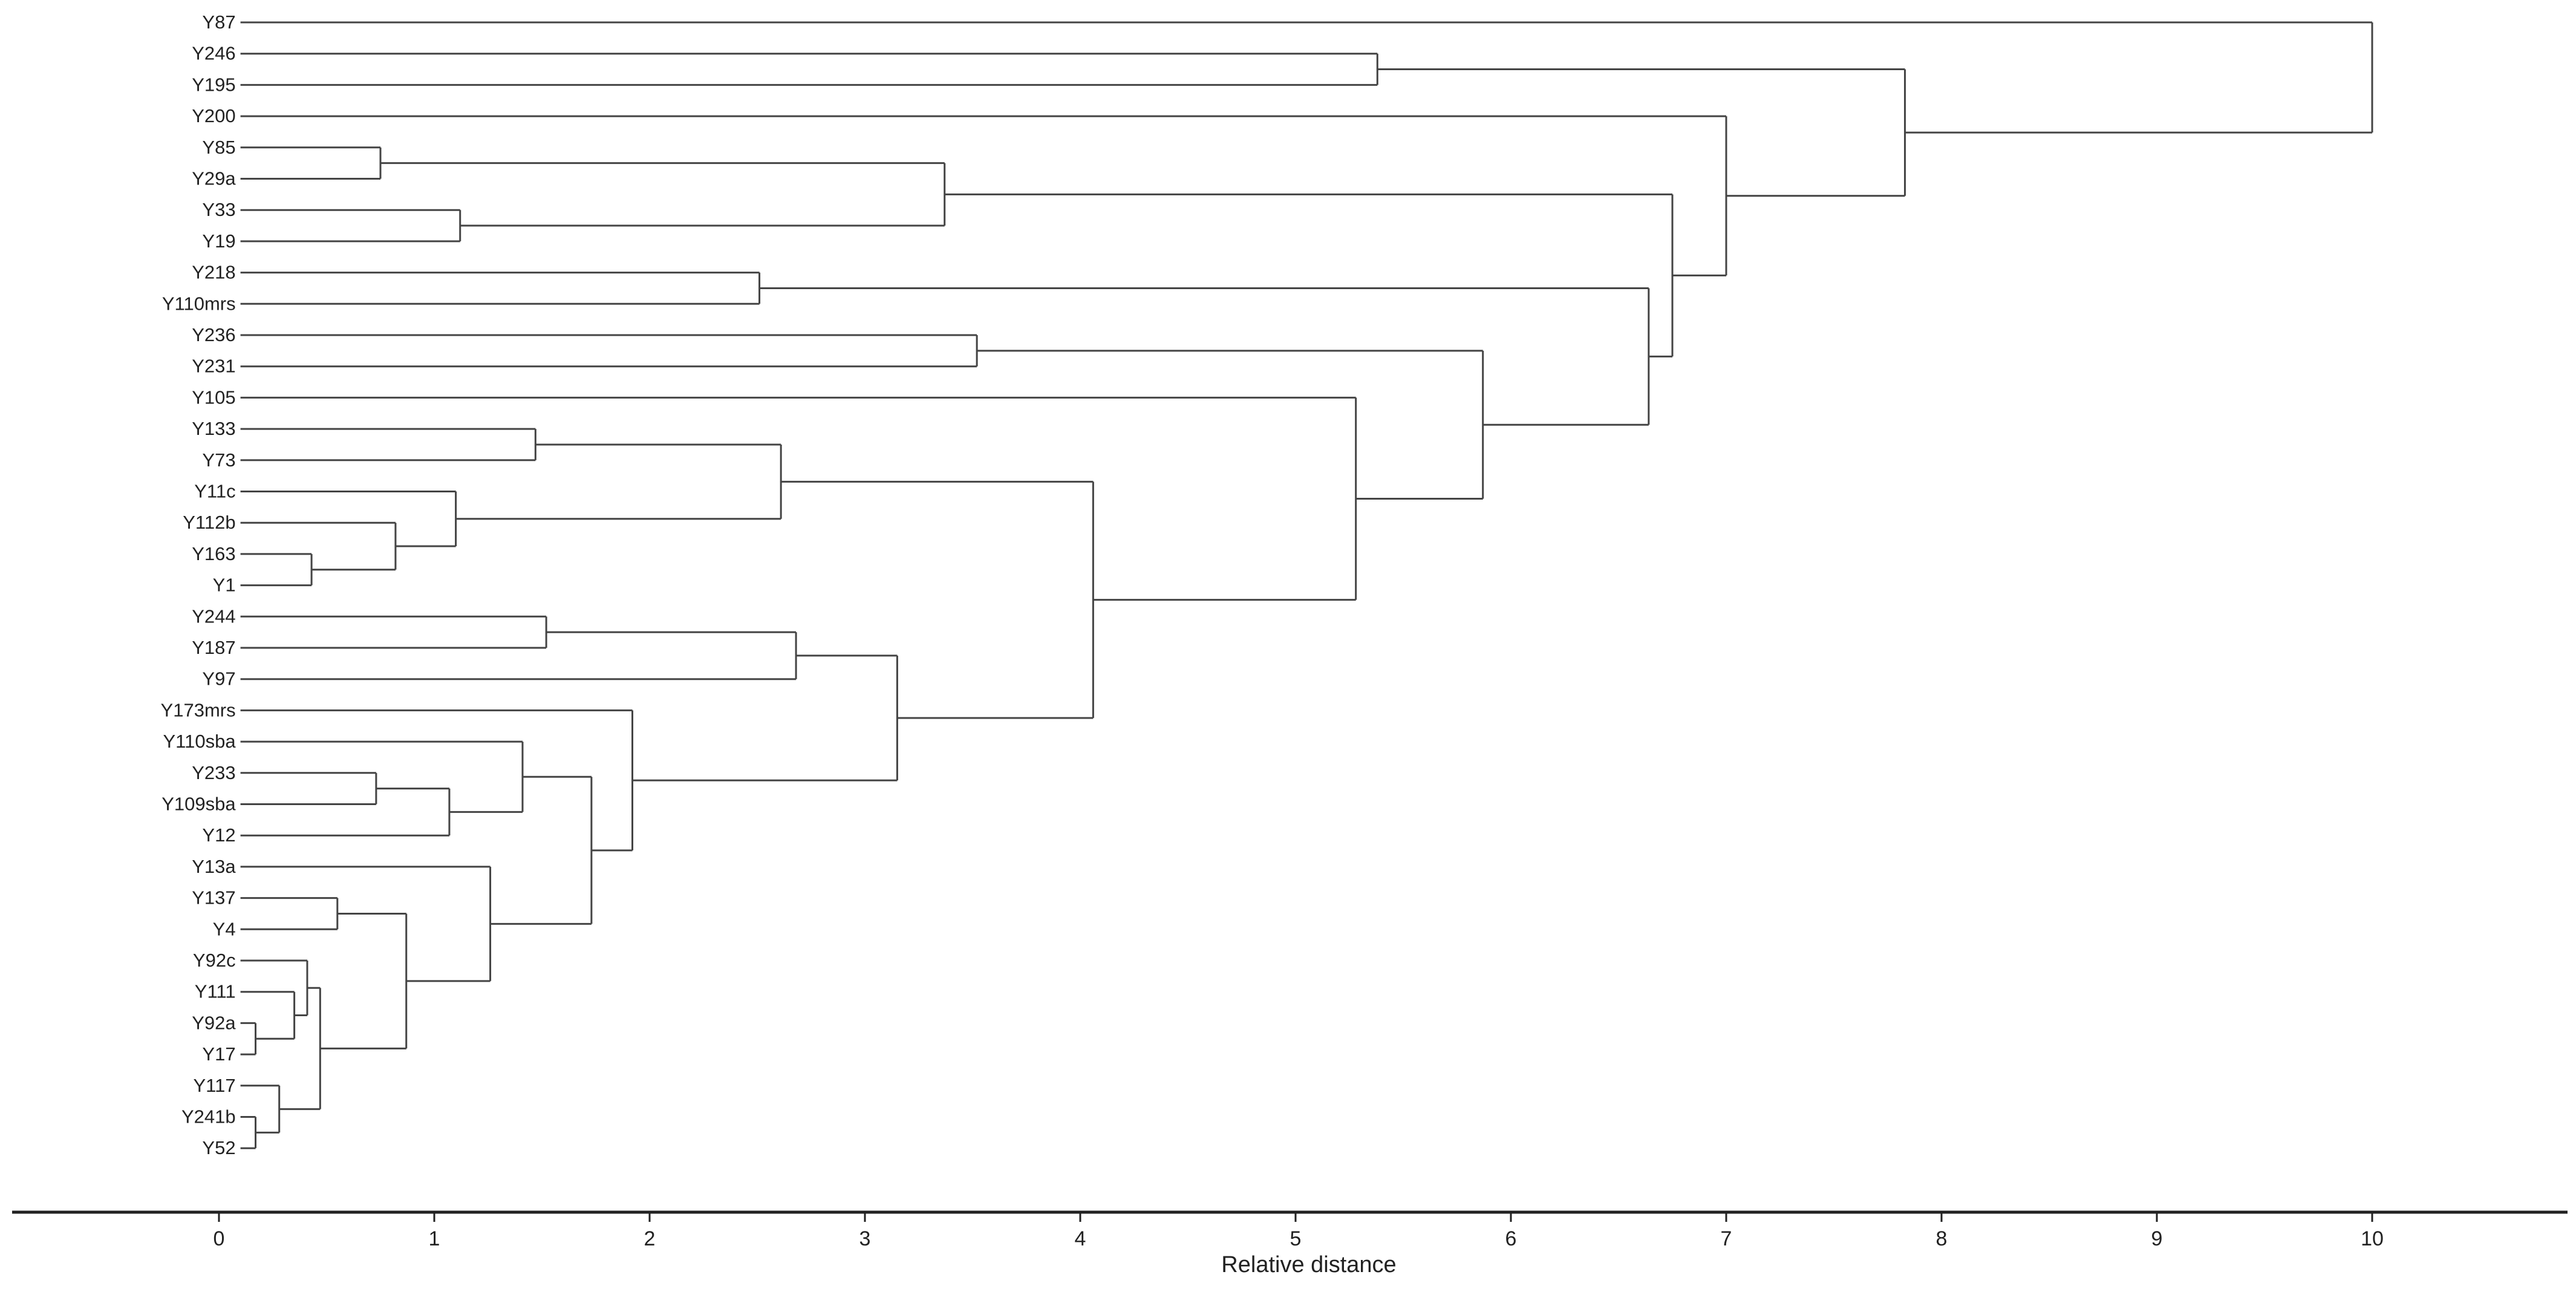 This screenshot has height=1289, width=2576. Describe the element at coordinates (213, 397) in the screenshot. I see `leaf-label: Y105` at that location.